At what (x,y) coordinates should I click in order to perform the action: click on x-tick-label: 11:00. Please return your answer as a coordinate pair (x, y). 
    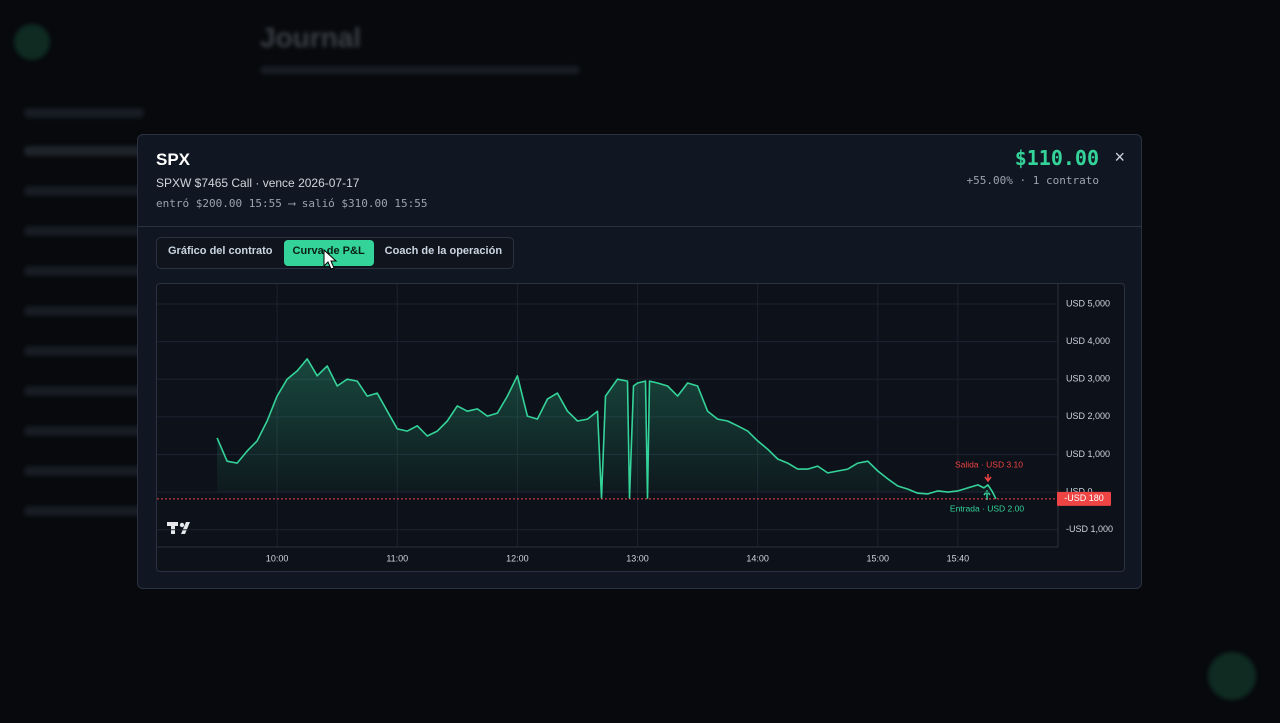
    Looking at the image, I should click on (397, 558).